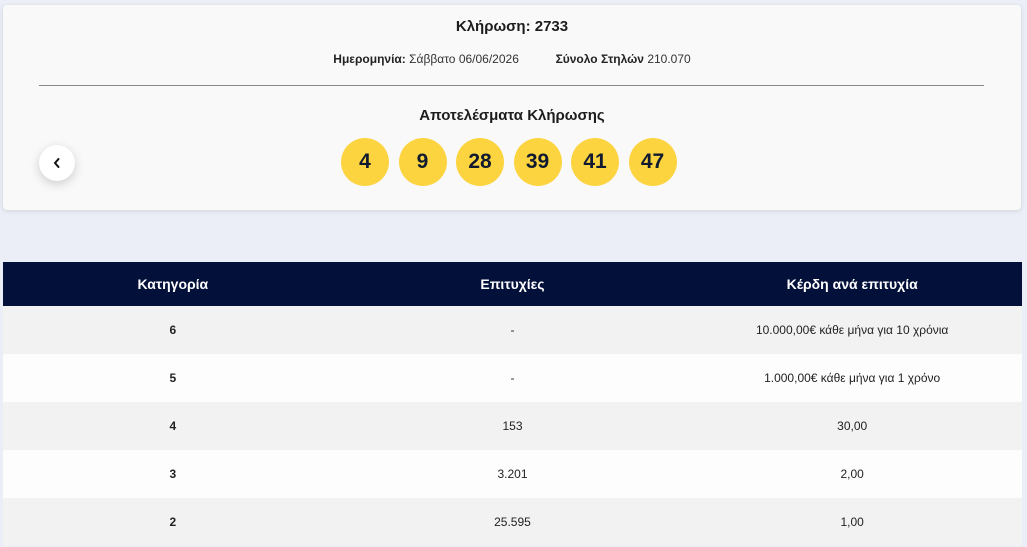  I want to click on table-cell: 3, so click(173, 474).